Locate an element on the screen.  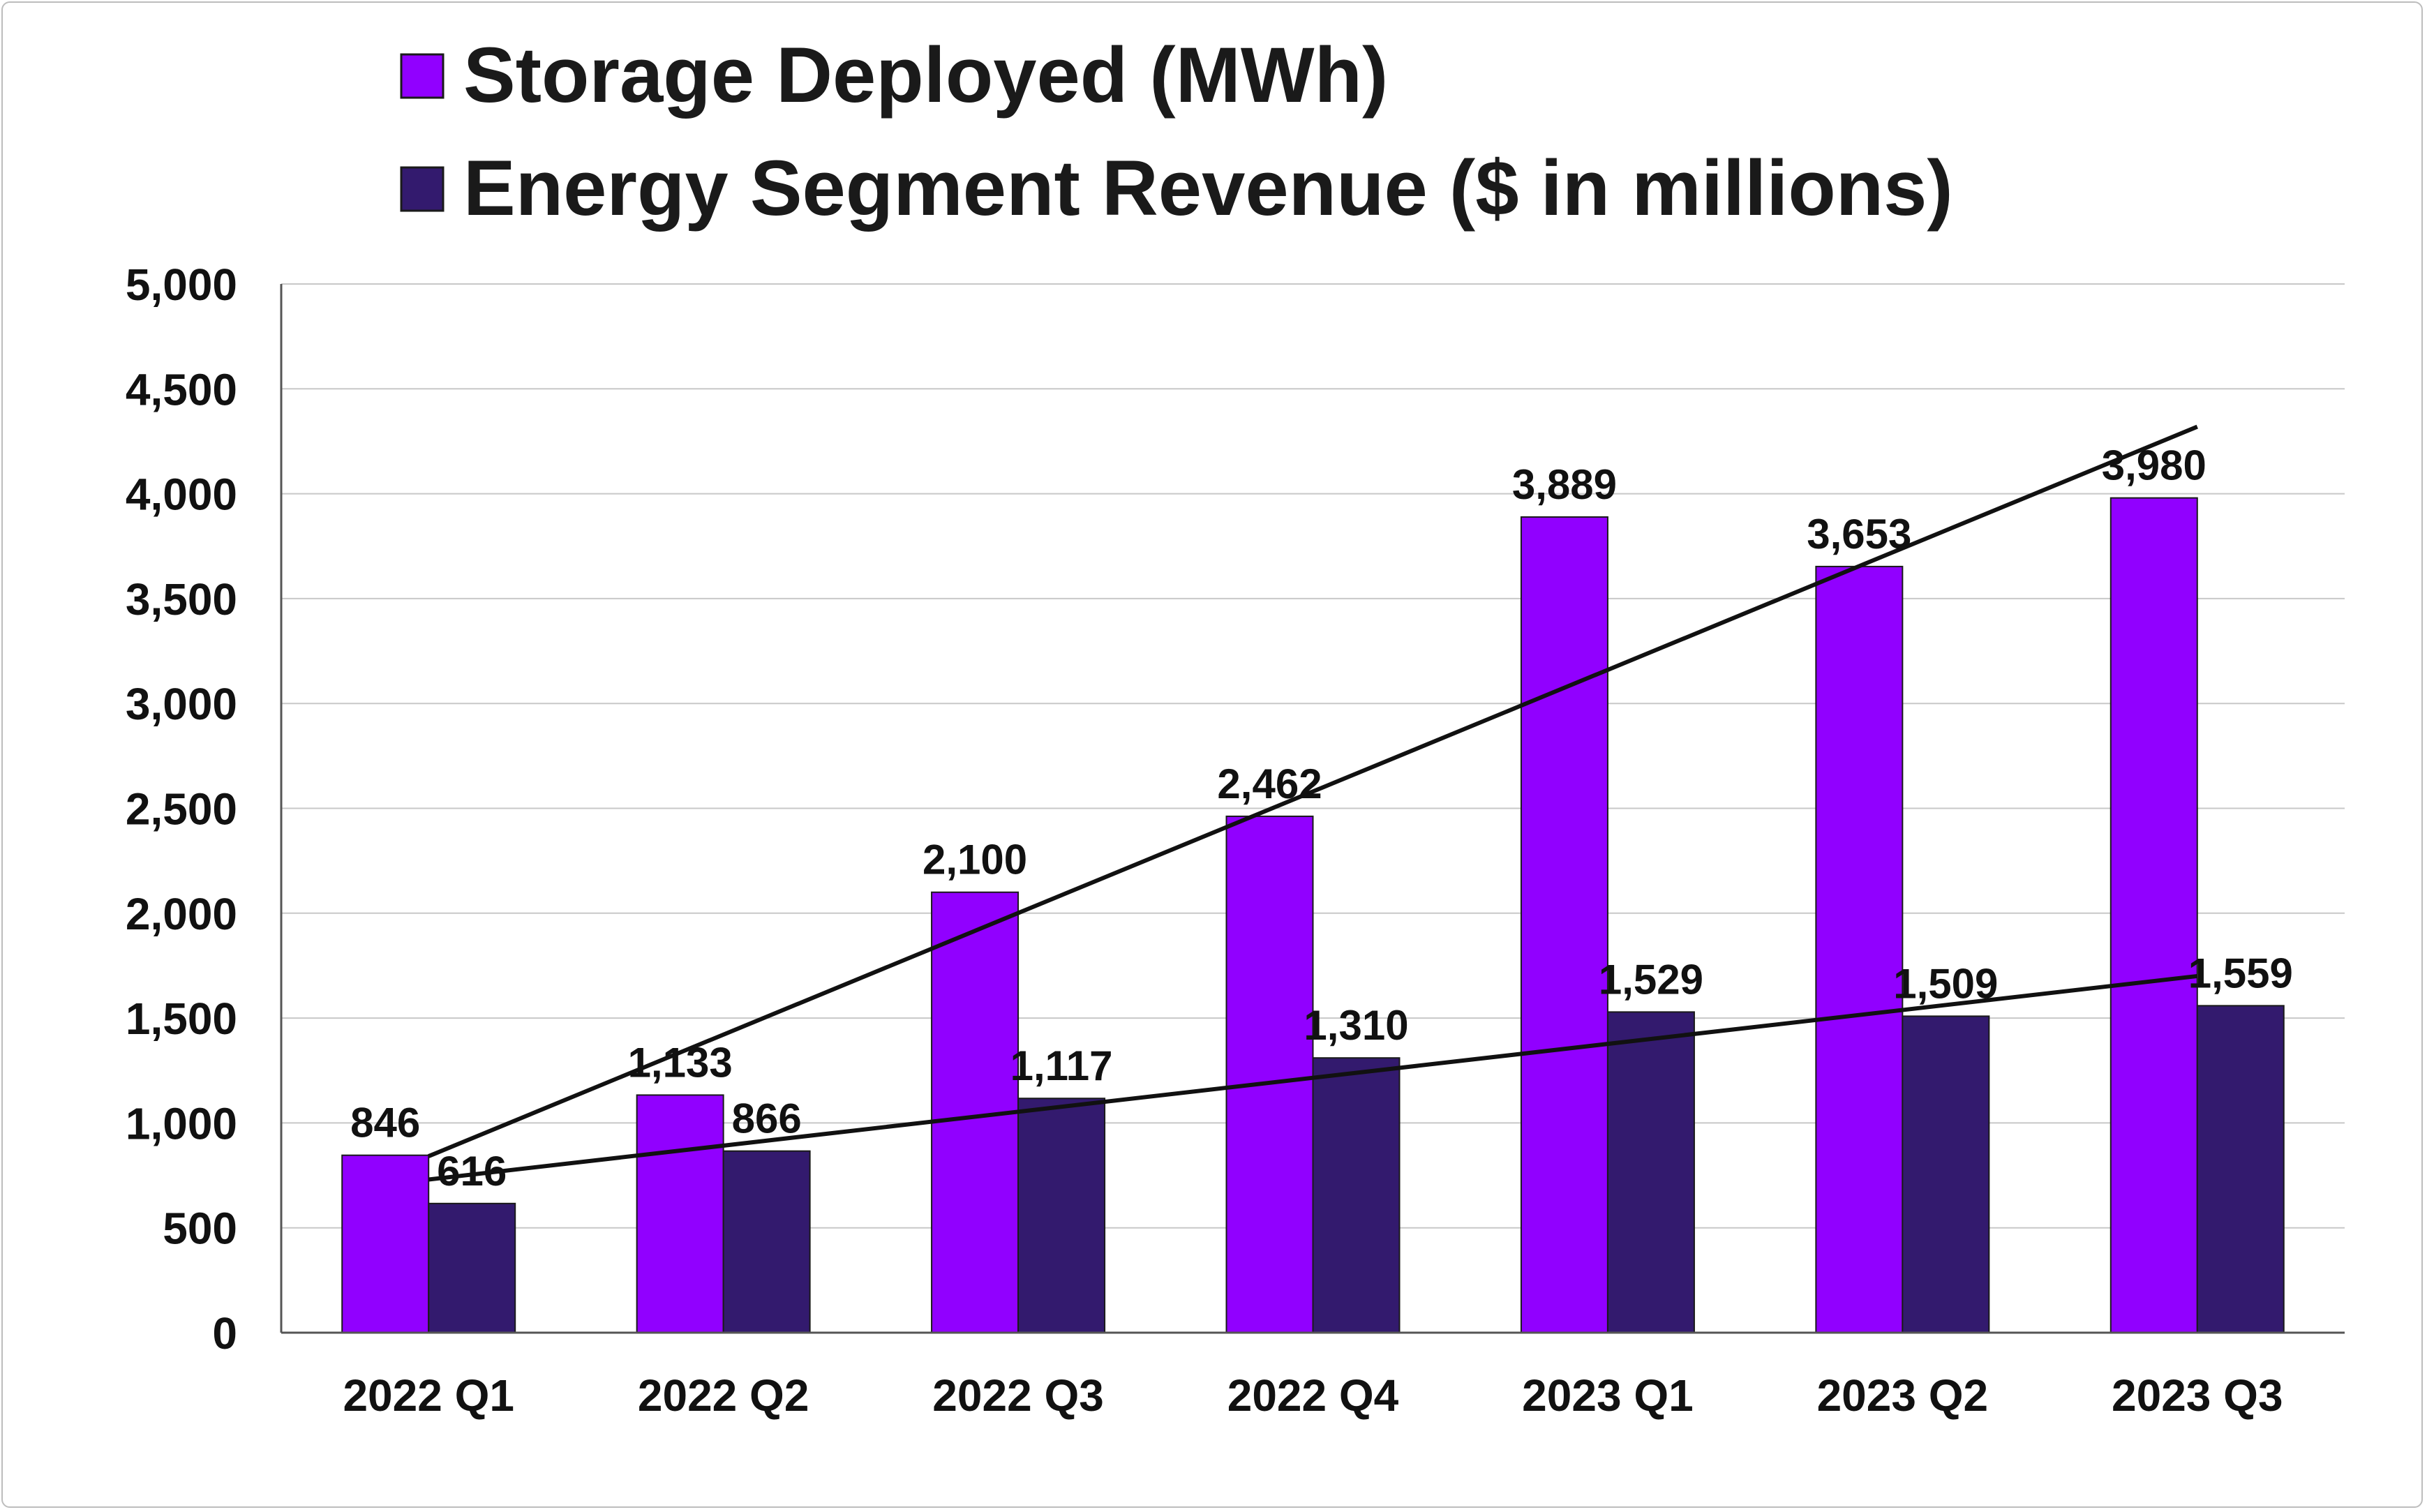
x-tick-label: 2022 Q4 is located at coordinates (1313, 1395).